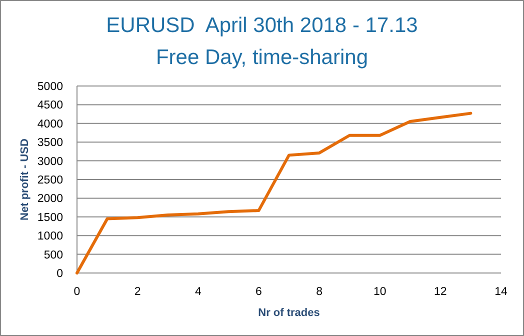 The height and width of the screenshot is (336, 524). I want to click on x-tick-label: 6, so click(259, 292).